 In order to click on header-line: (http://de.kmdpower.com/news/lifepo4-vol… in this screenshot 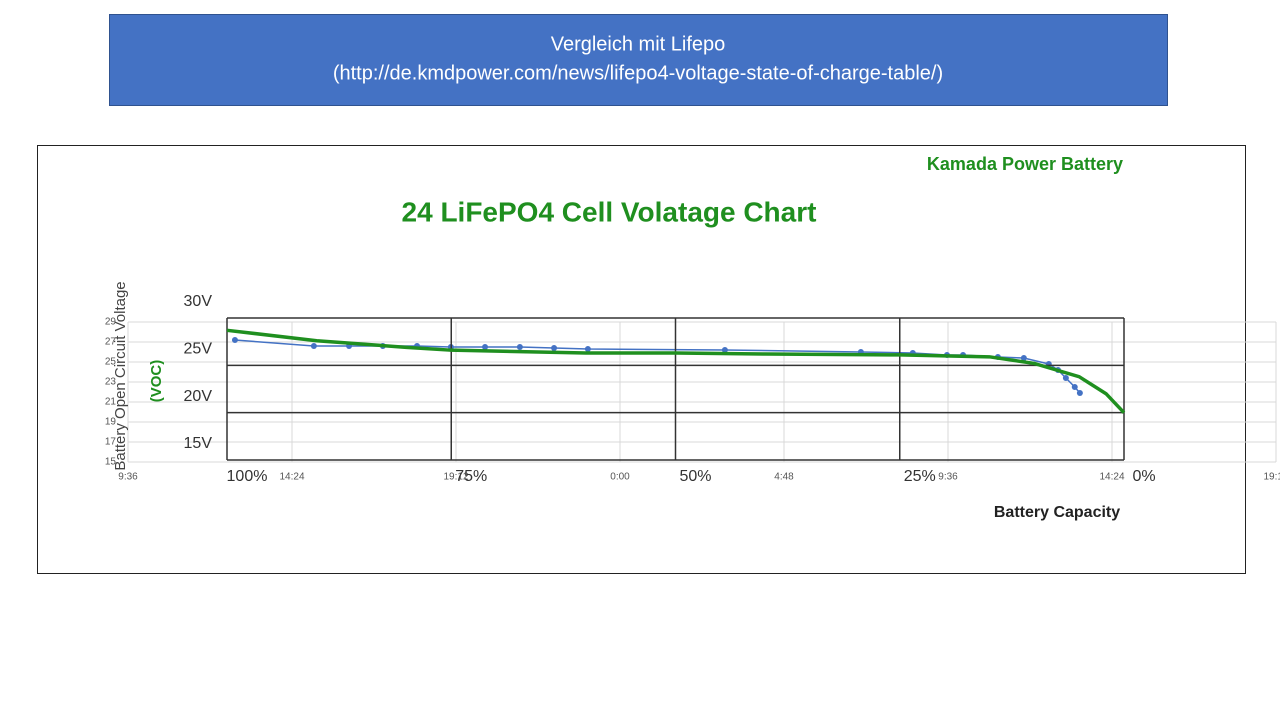, I will do `click(638, 73)`.